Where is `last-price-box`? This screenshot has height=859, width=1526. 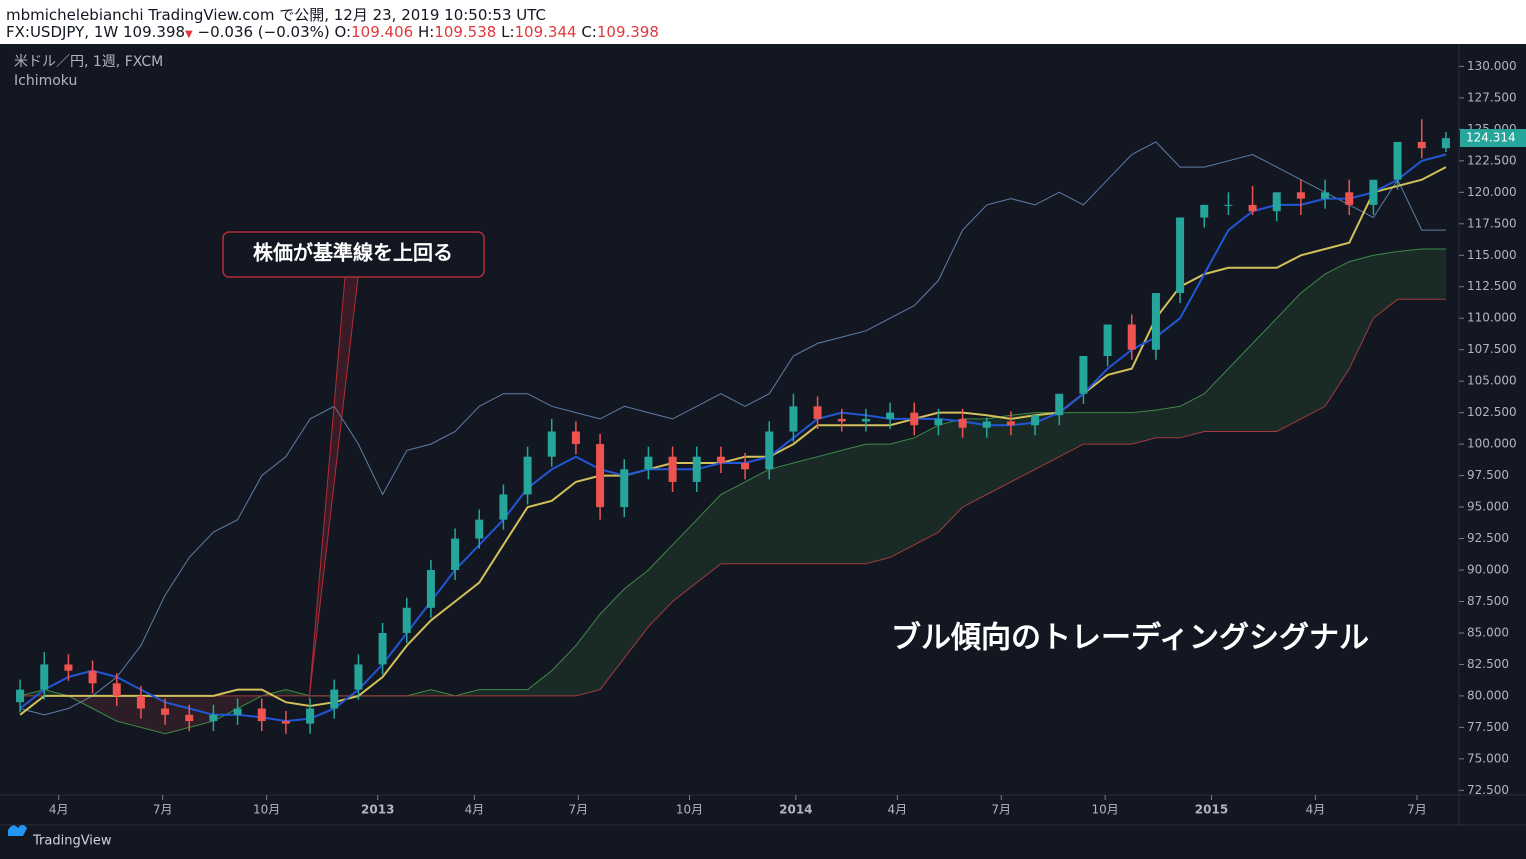
last-price-box is located at coordinates (1493, 137).